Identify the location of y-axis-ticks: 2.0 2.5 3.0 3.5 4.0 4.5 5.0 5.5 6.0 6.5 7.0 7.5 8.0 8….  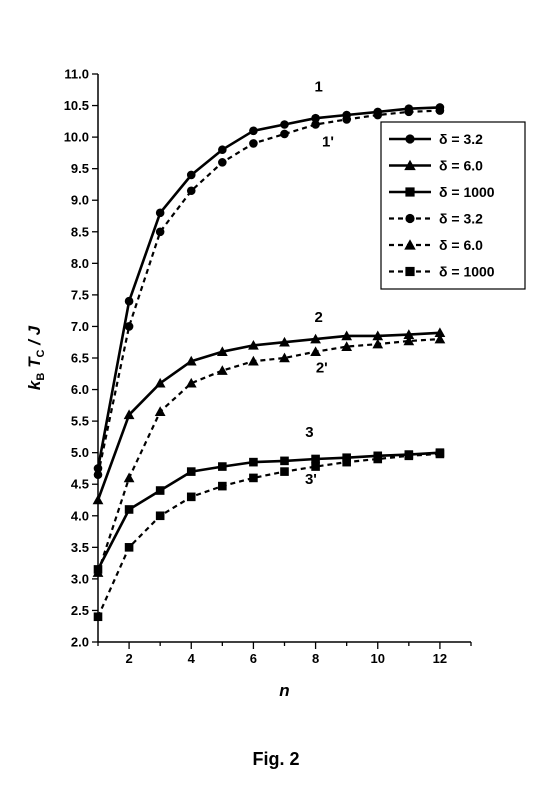
(81, 358).